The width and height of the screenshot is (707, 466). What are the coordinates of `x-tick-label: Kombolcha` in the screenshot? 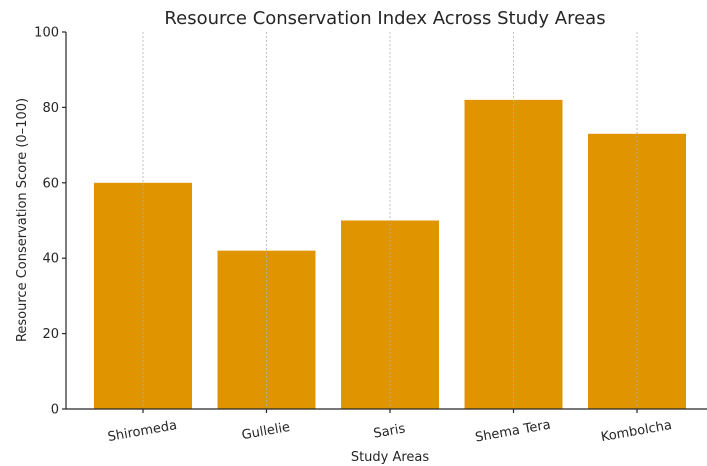 It's located at (636, 431).